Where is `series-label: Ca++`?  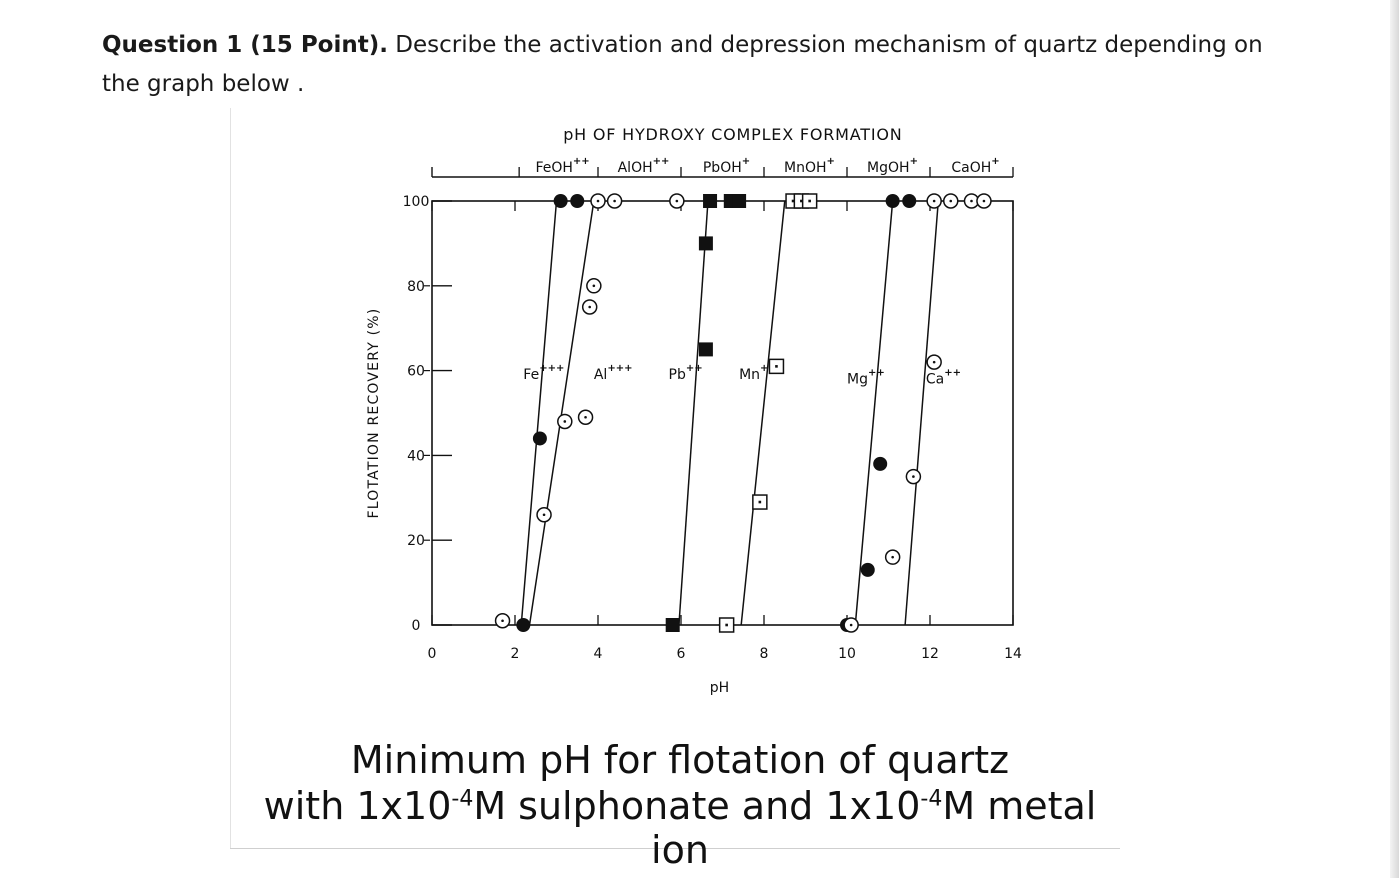
series-label: Ca++ is located at coordinates (943, 377).